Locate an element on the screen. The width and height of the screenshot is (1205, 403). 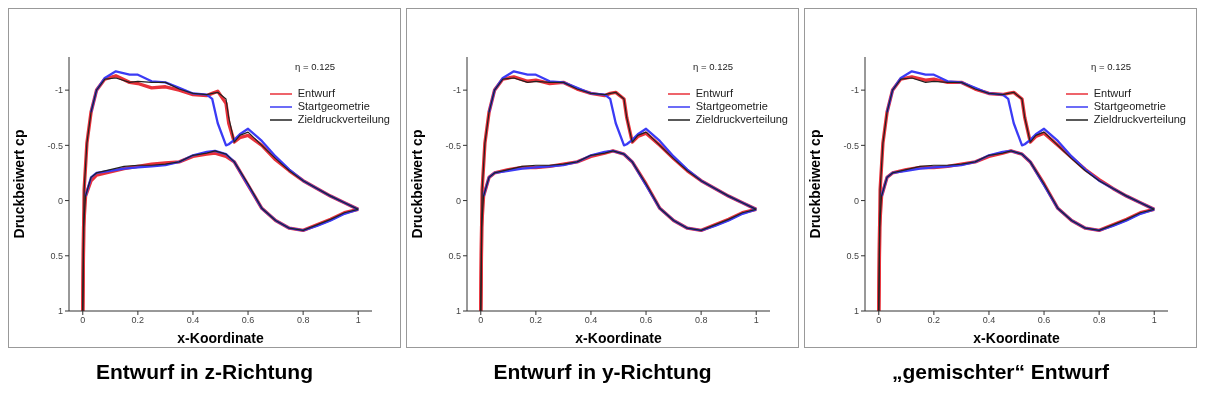
text: Entwurf in y-Richtung is located at coordinates (602, 372).